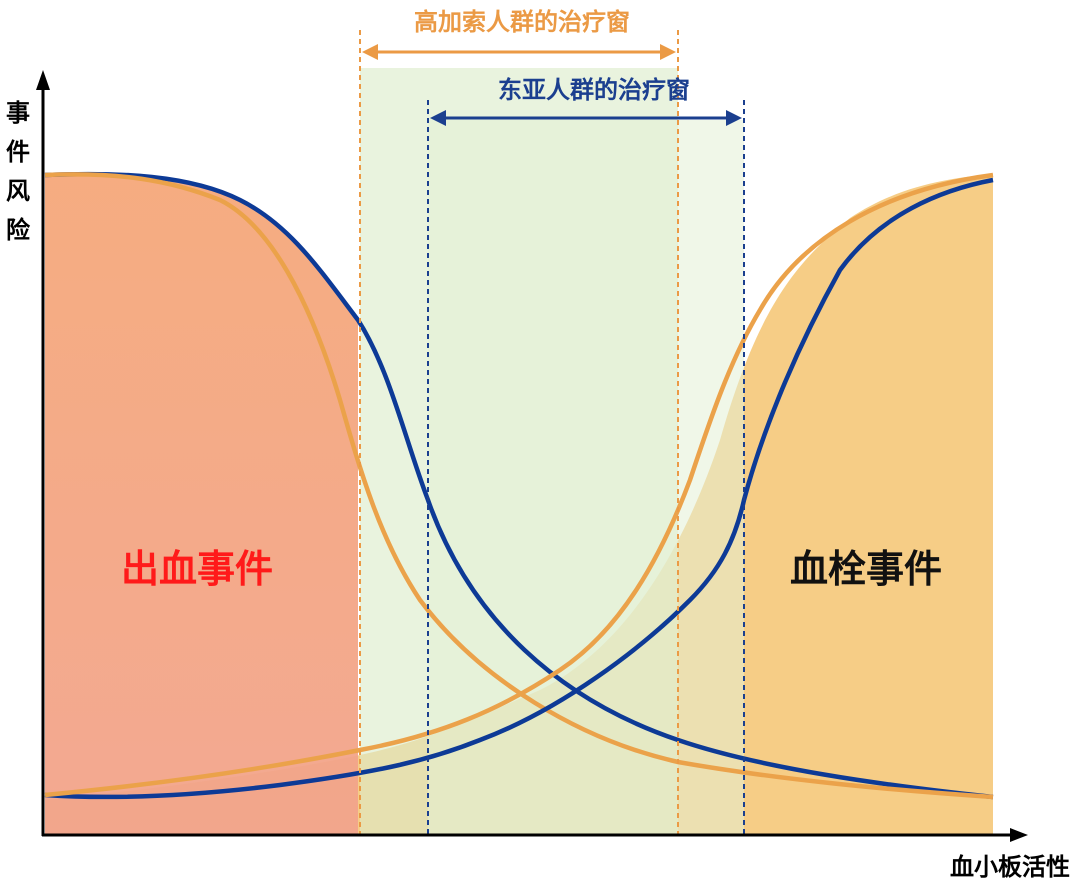 This screenshot has width=1080, height=887. I want to click on east-asian-window-arrowhead-right, so click(734, 118).